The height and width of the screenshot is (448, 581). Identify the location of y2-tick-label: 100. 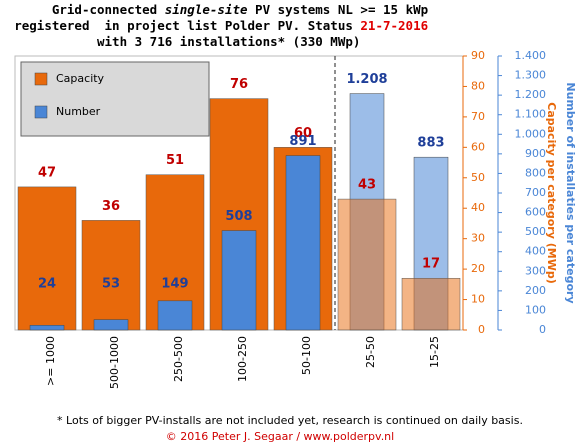
(535, 309).